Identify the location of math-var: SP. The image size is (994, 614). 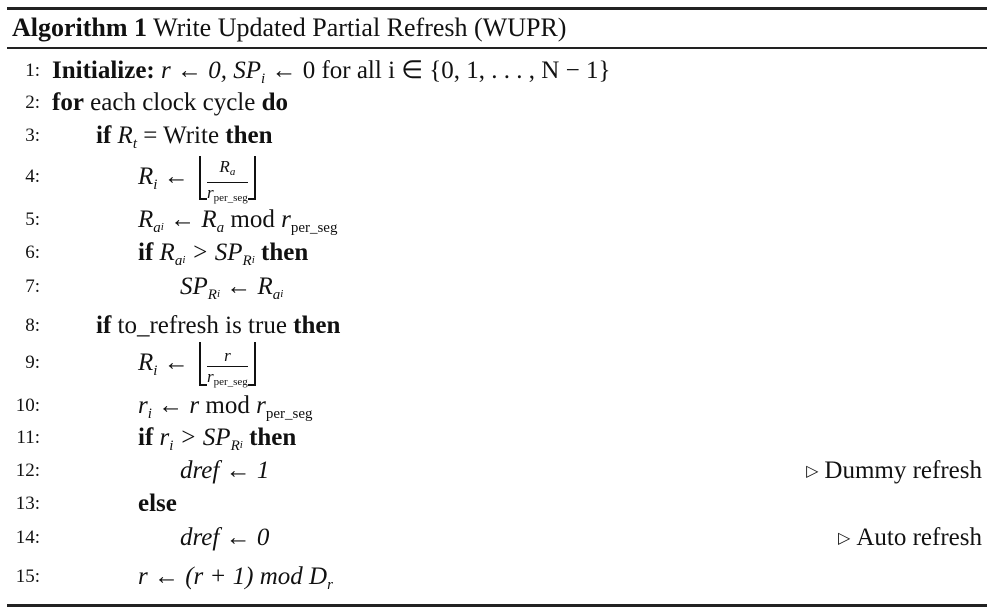
(194, 286).